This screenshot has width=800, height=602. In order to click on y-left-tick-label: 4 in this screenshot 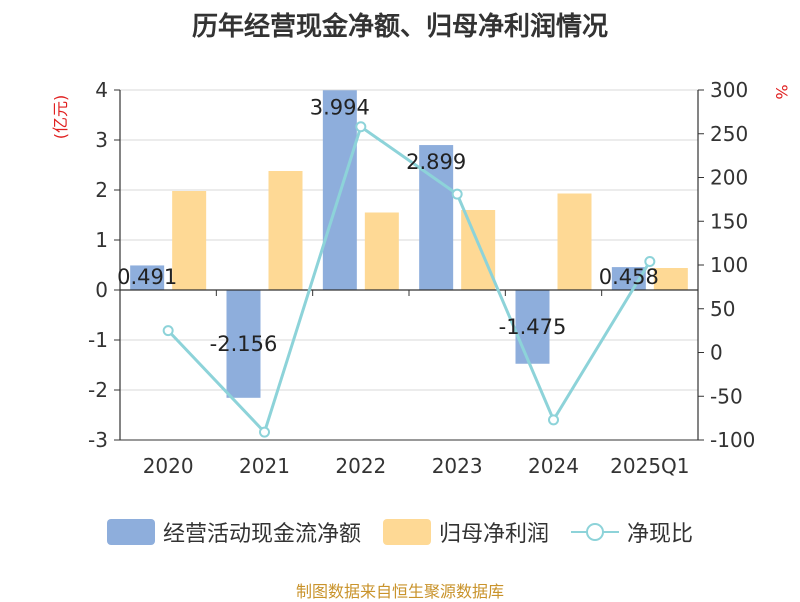, I will do `click(101, 90)`.